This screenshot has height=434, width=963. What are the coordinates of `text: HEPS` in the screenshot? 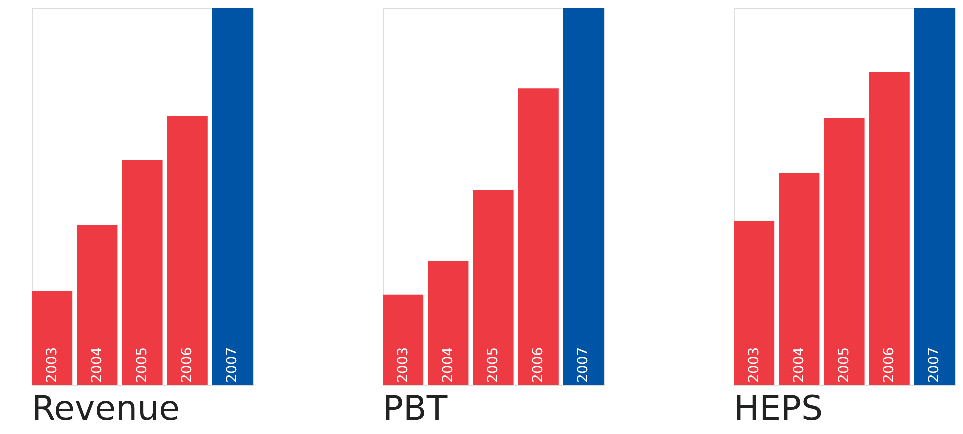 It's located at (779, 409).